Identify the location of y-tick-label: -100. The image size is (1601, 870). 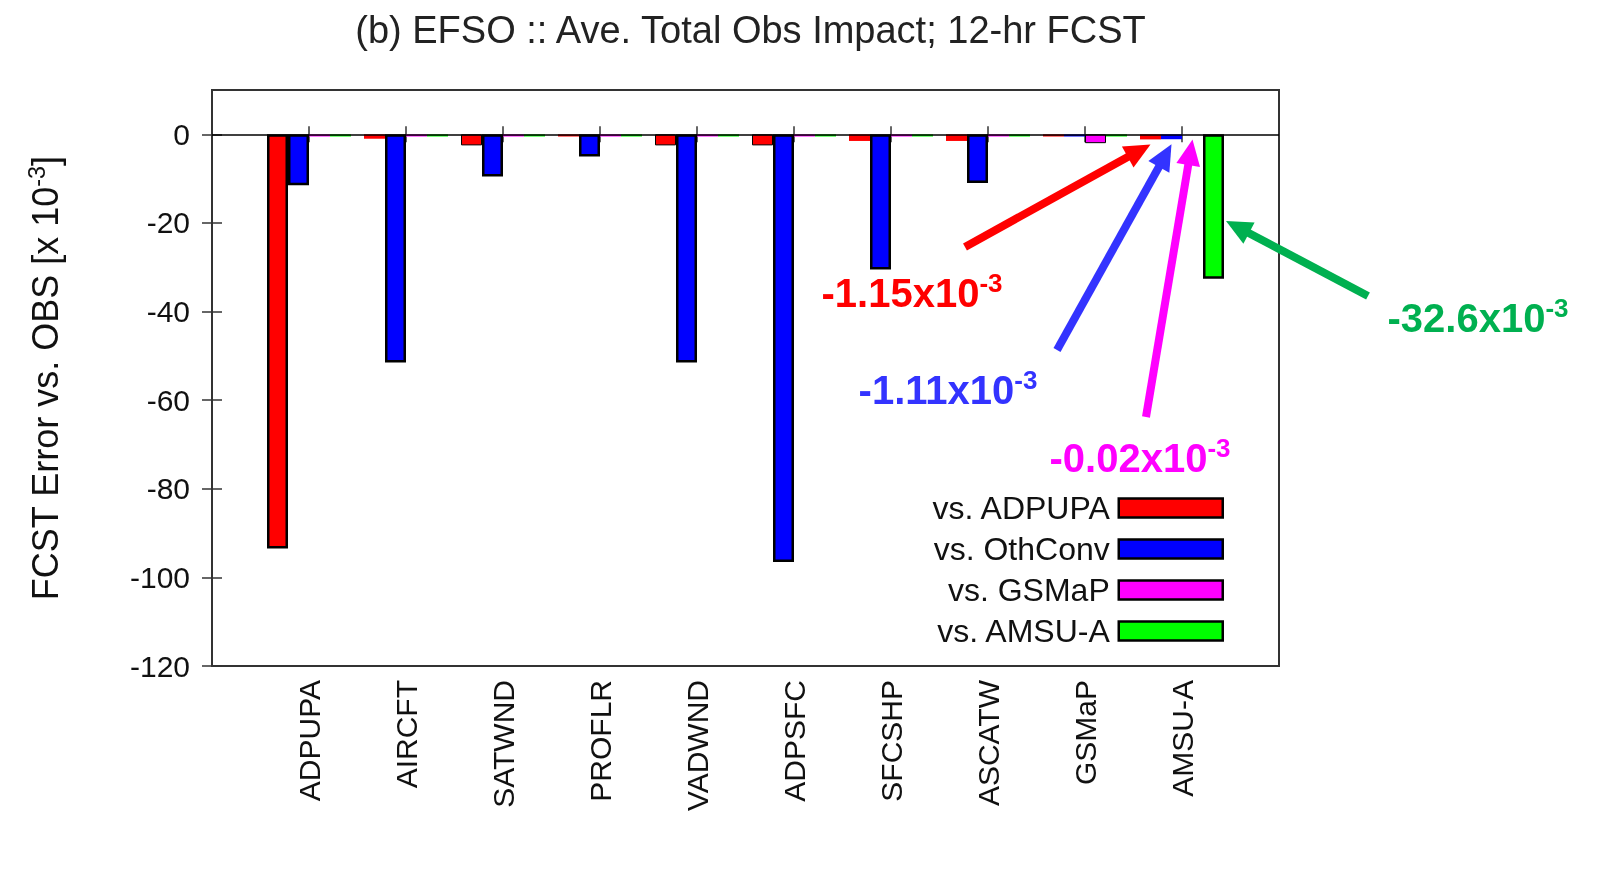
(159, 577).